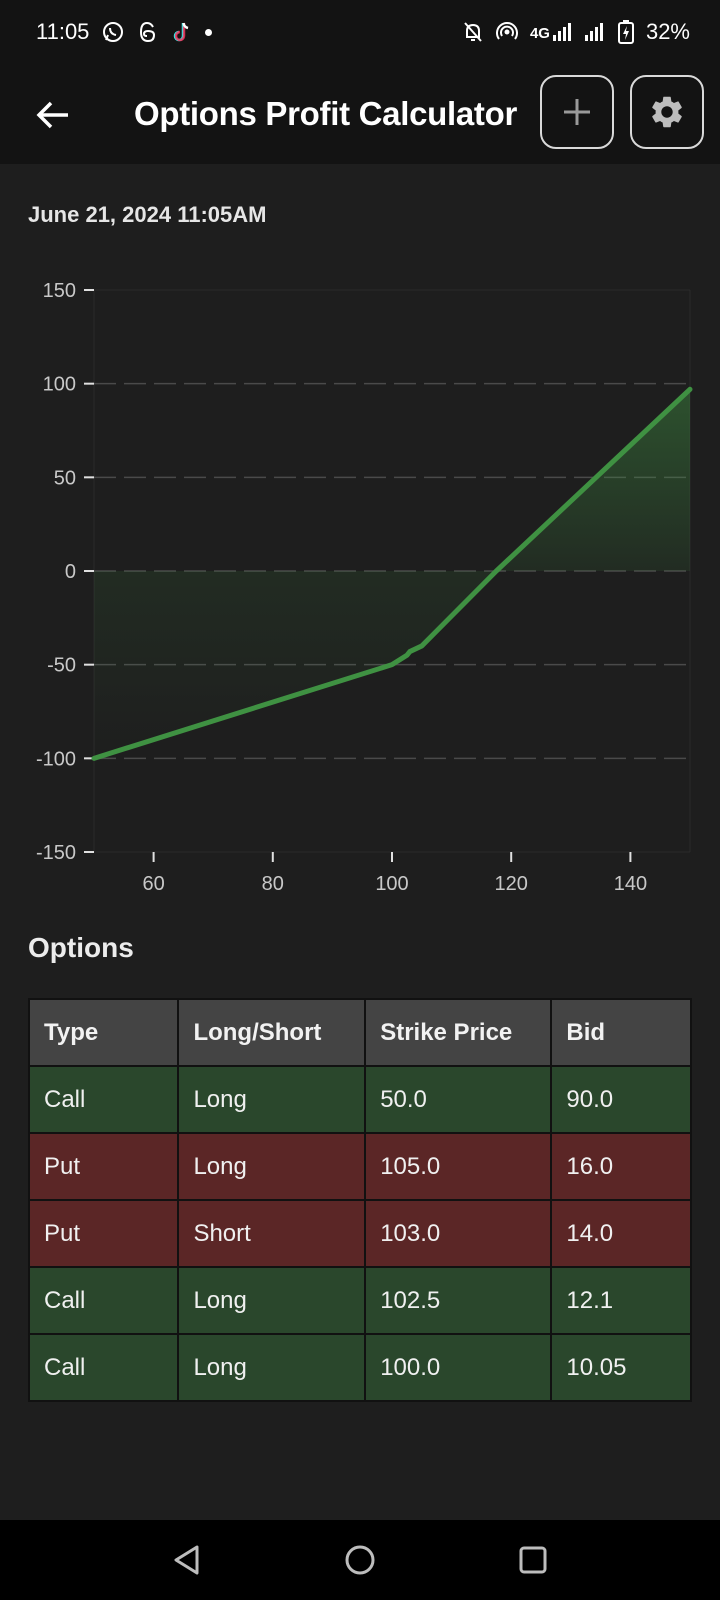 This screenshot has height=1600, width=720. I want to click on cell-strike: 103.0, so click(458, 1233).